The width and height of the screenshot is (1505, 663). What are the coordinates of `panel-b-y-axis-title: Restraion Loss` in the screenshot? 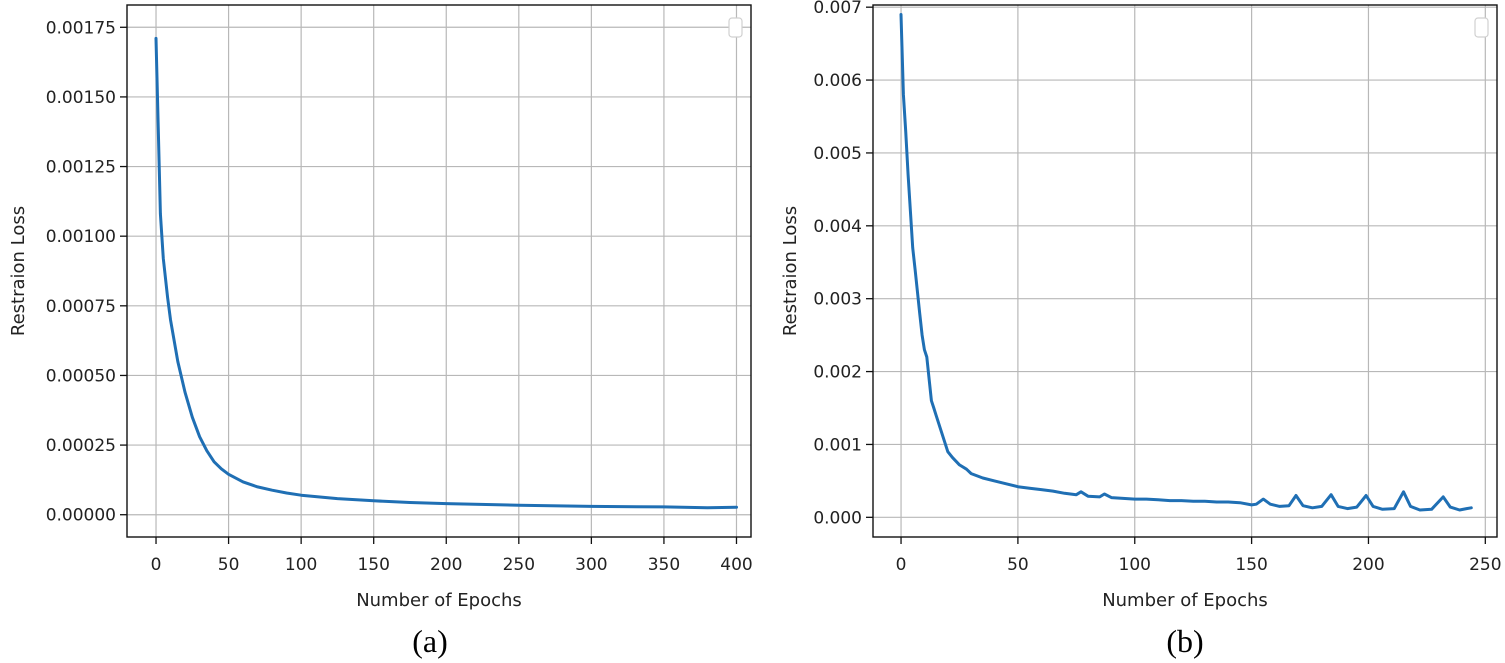 It's located at (790, 271).